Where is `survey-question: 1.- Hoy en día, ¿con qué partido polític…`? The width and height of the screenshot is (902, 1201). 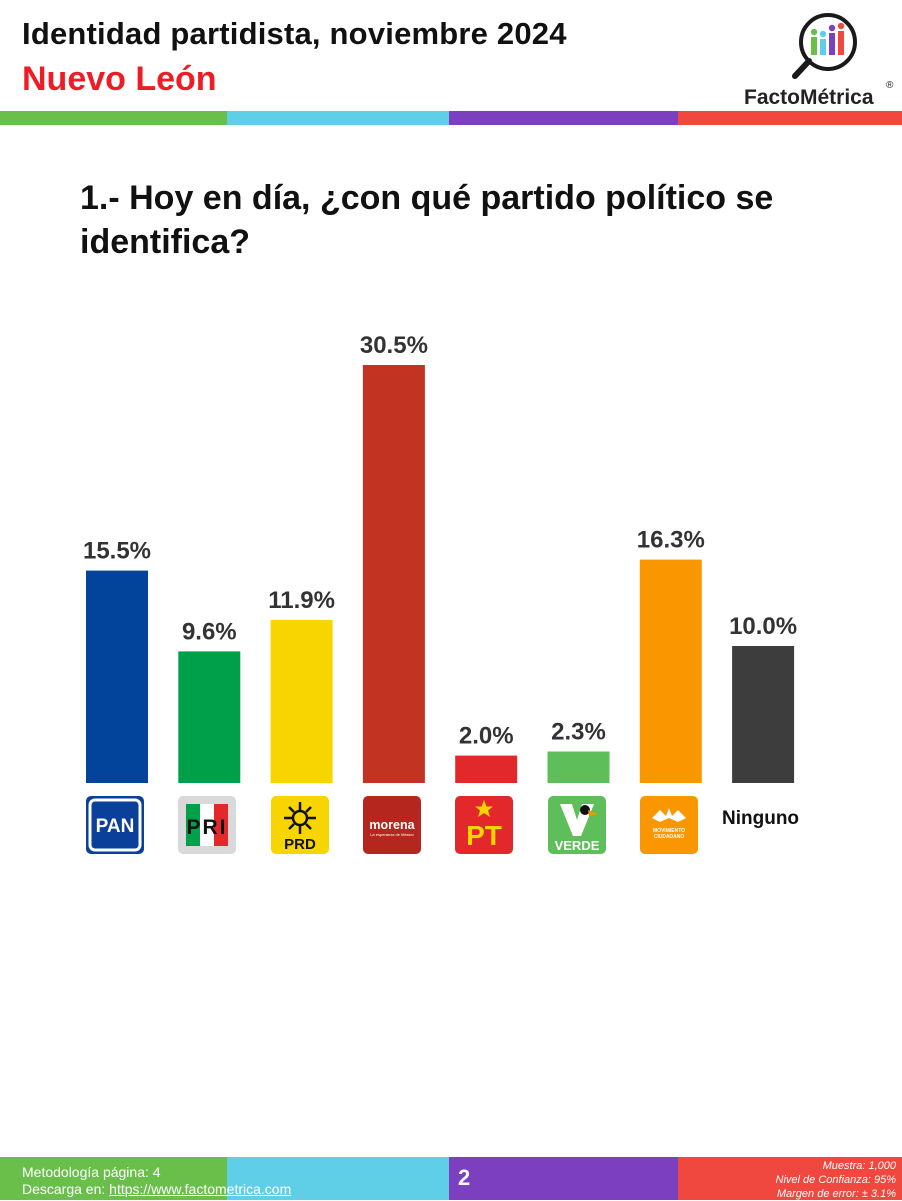
survey-question: 1.- Hoy en día, ¿con qué partido polític… is located at coordinates (427, 220).